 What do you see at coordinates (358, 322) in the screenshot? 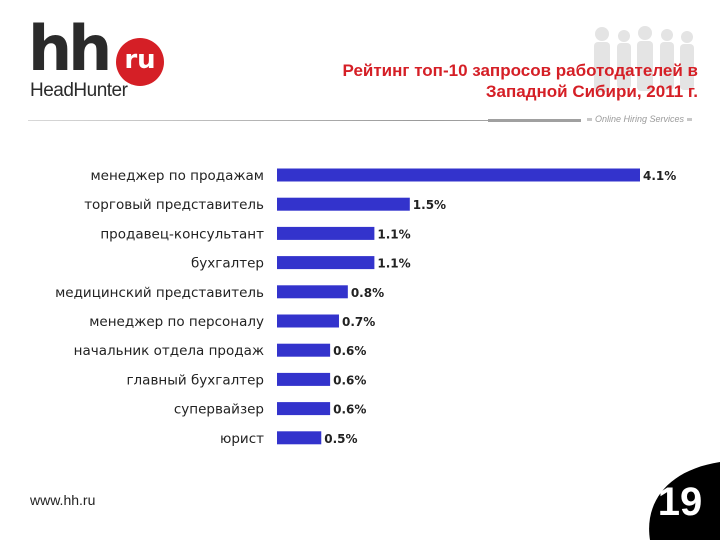
I see `value-label: 0.7%` at bounding box center [358, 322].